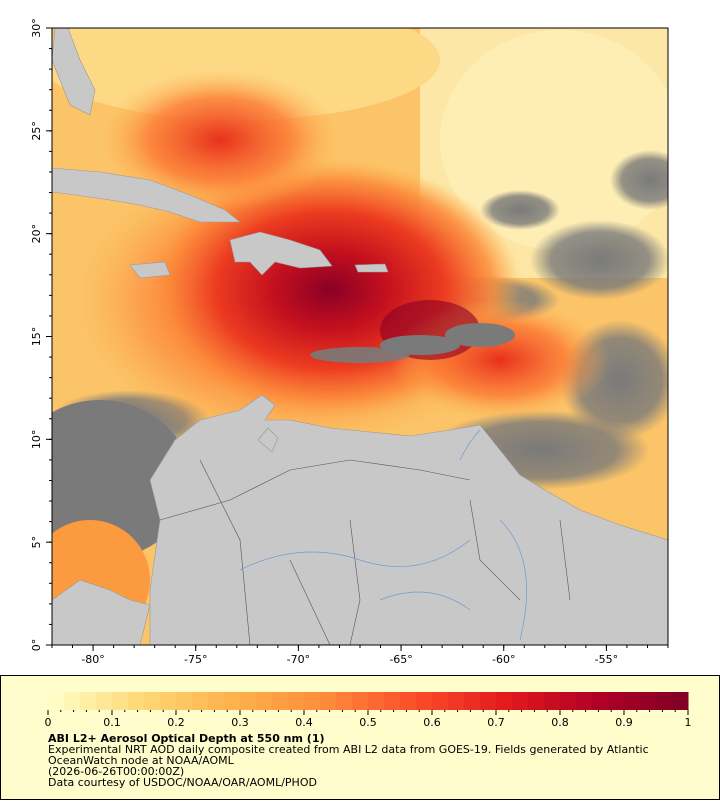 This screenshot has height=804, width=720. Describe the element at coordinates (368, 722) in the screenshot. I see `colorbar-tick-label: 0.5` at that location.